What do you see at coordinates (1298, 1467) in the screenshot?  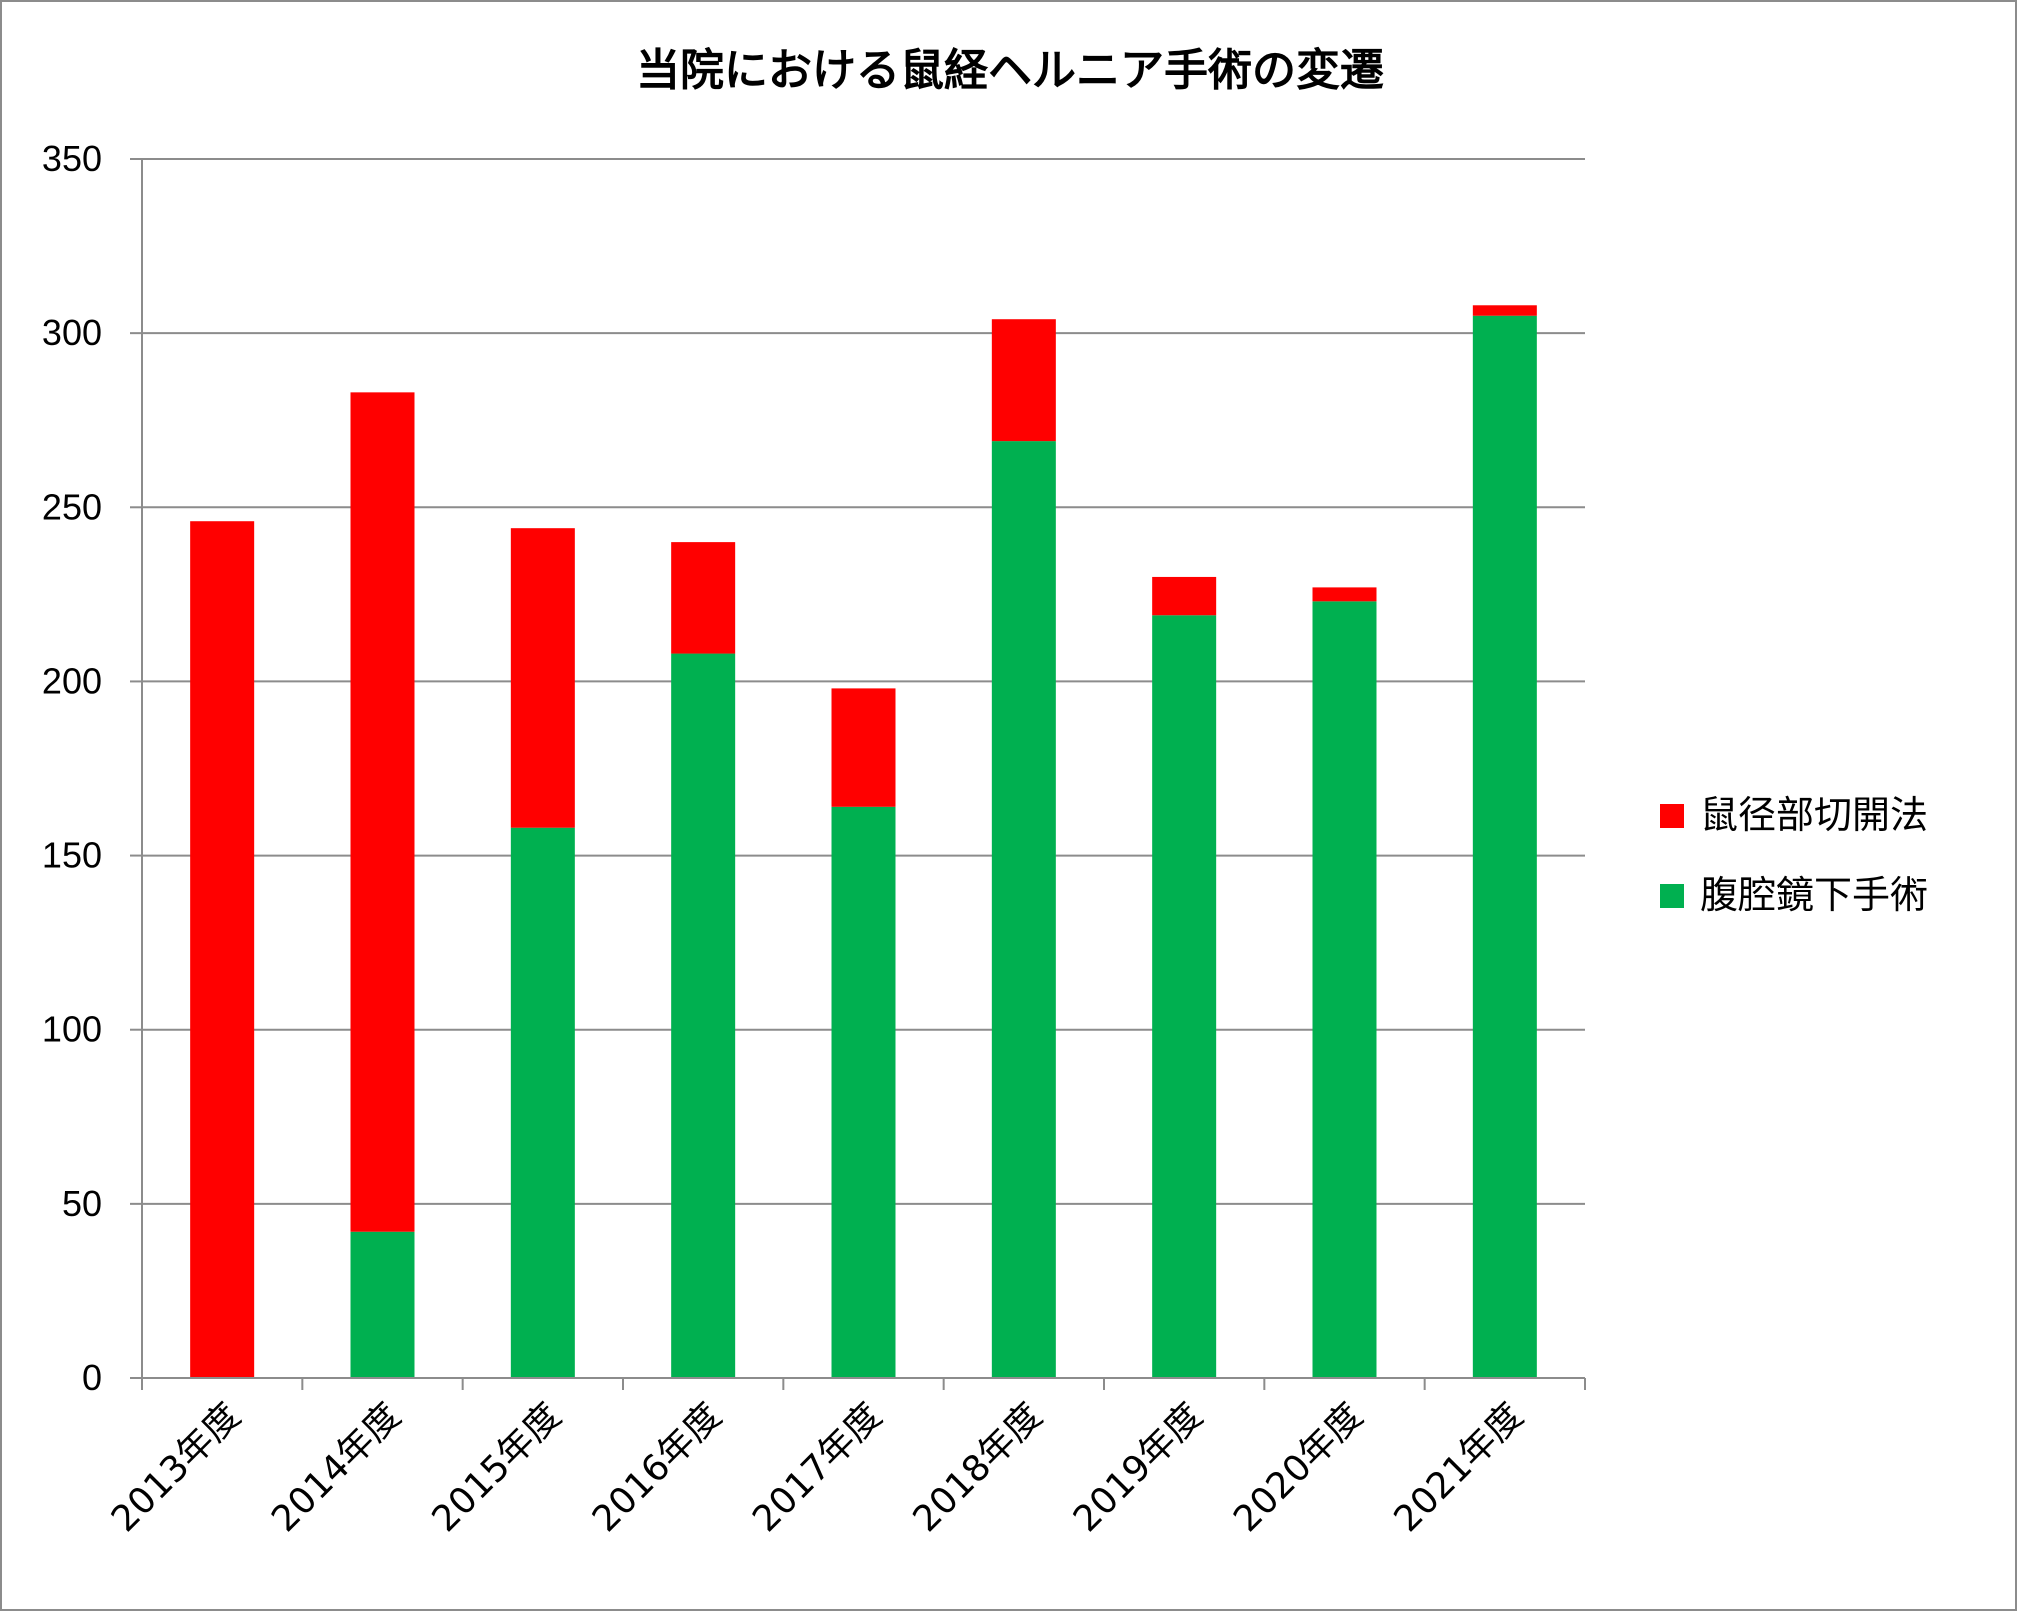 I see `x-tick-label: 2020年度` at bounding box center [1298, 1467].